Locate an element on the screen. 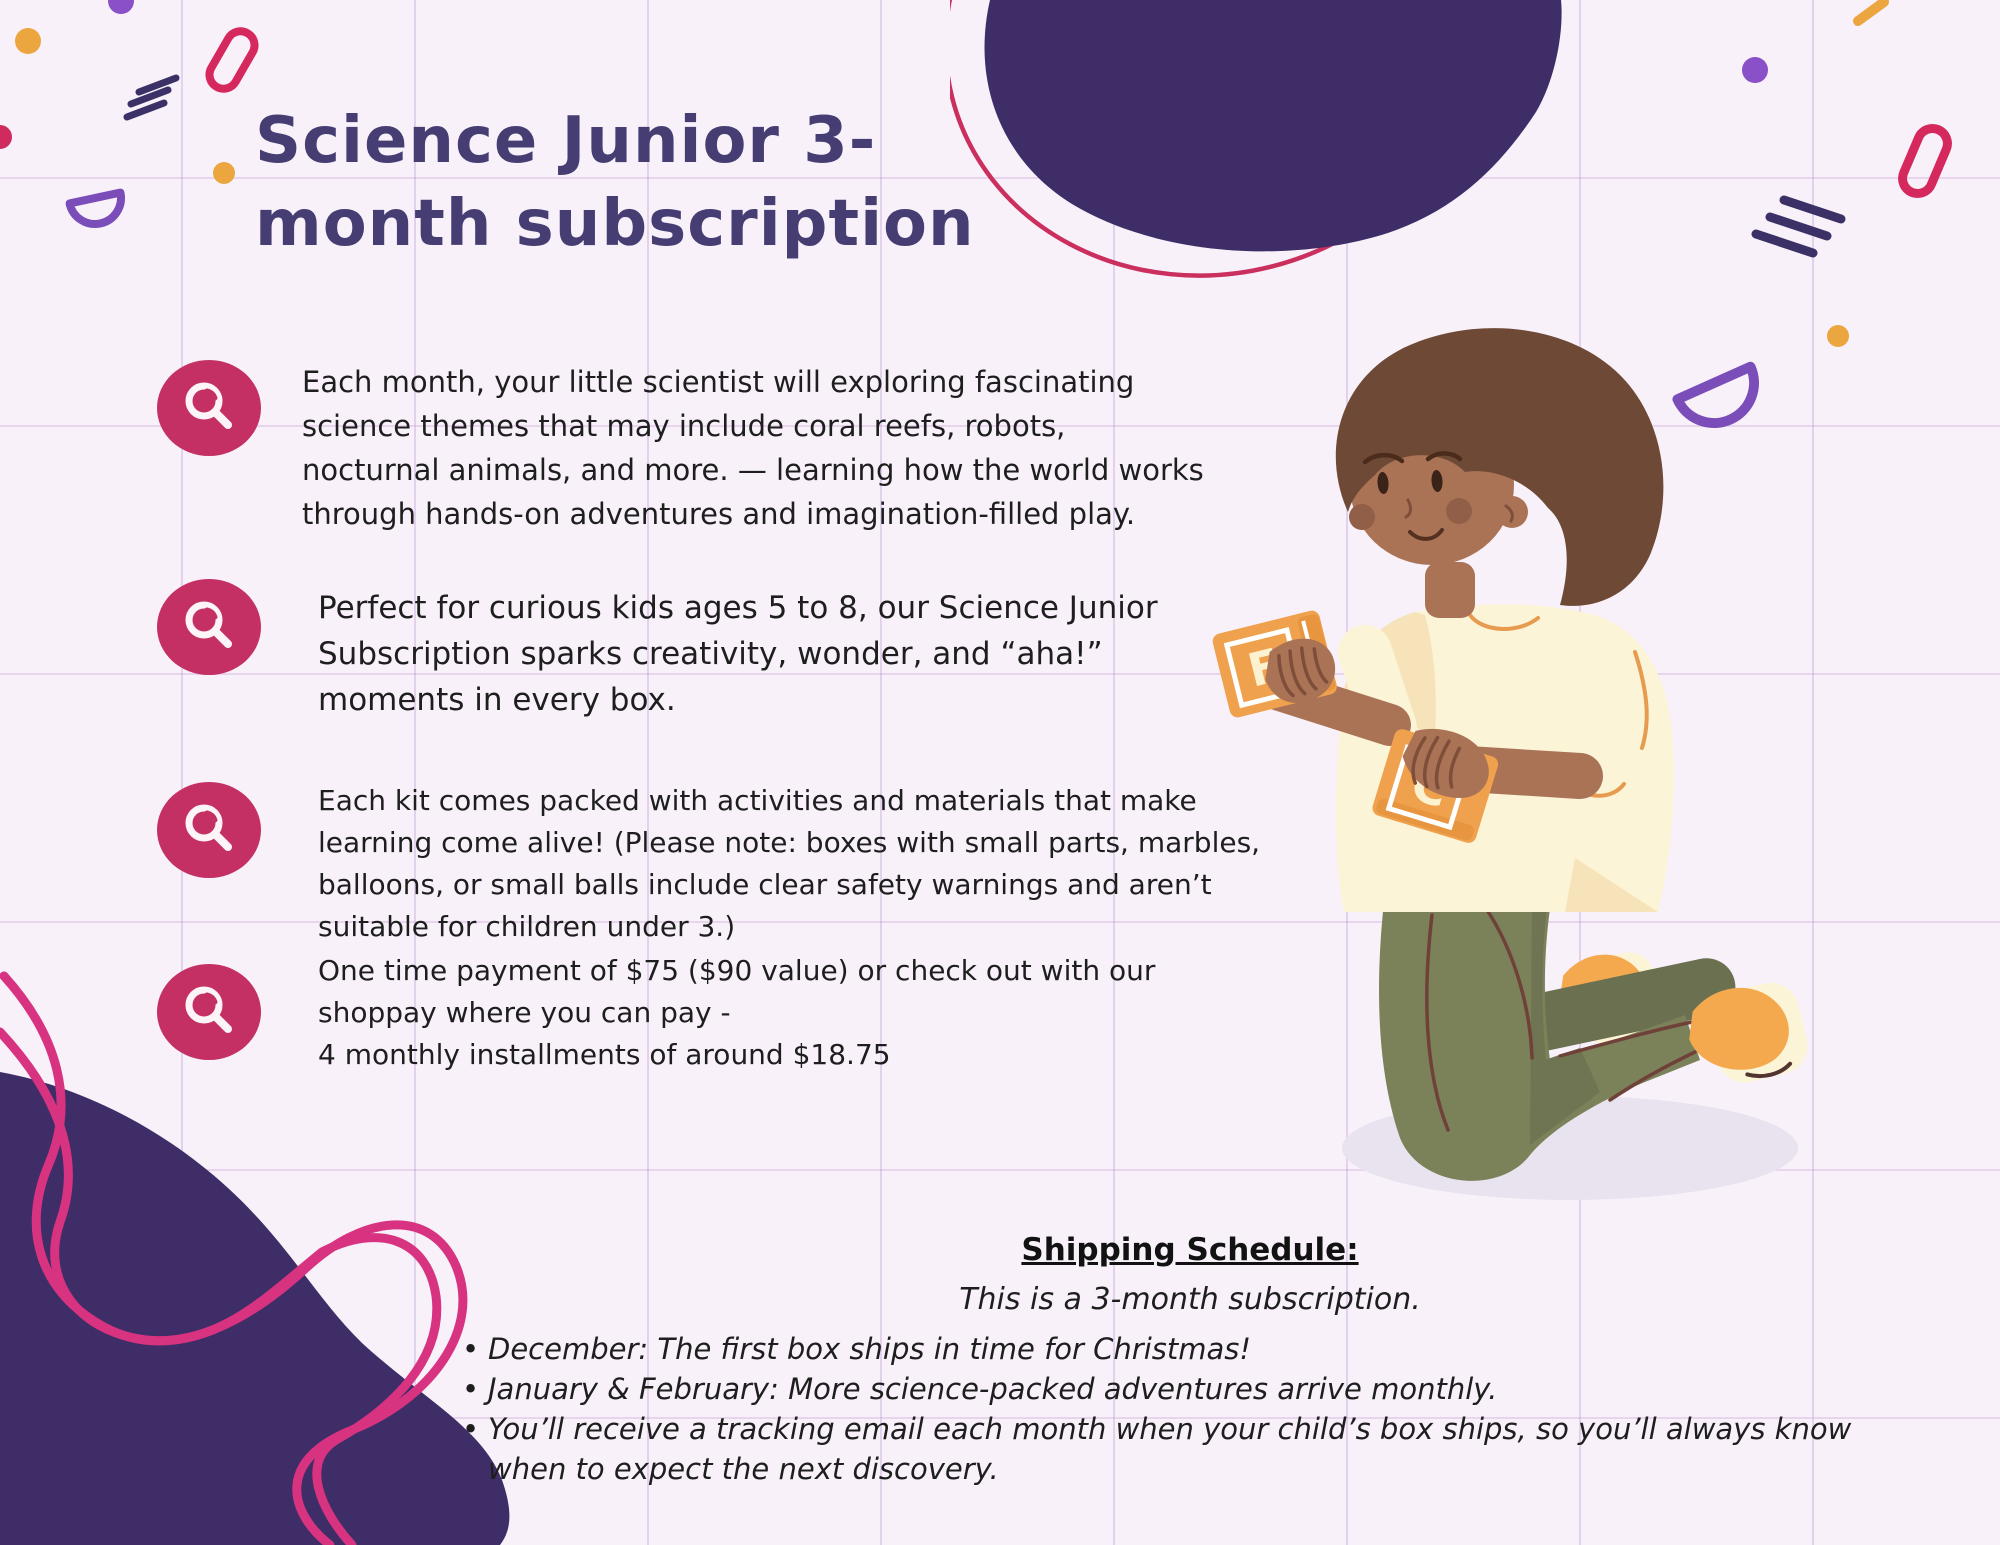 This screenshot has height=1545, width=2000. right-hand is located at coordinates (1445, 763).